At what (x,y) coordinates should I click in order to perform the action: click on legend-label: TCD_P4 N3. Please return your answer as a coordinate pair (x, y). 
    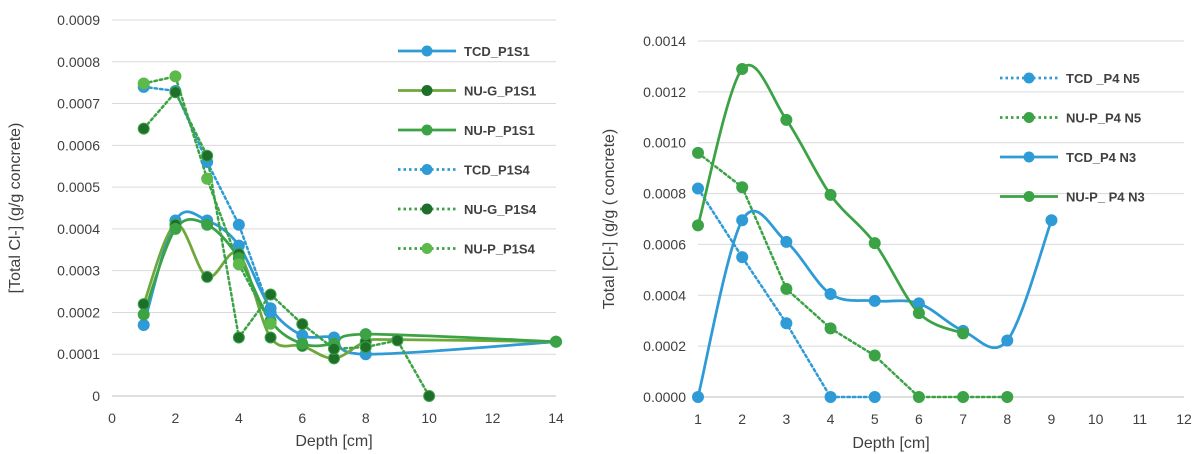
    Looking at the image, I should click on (1101, 157).